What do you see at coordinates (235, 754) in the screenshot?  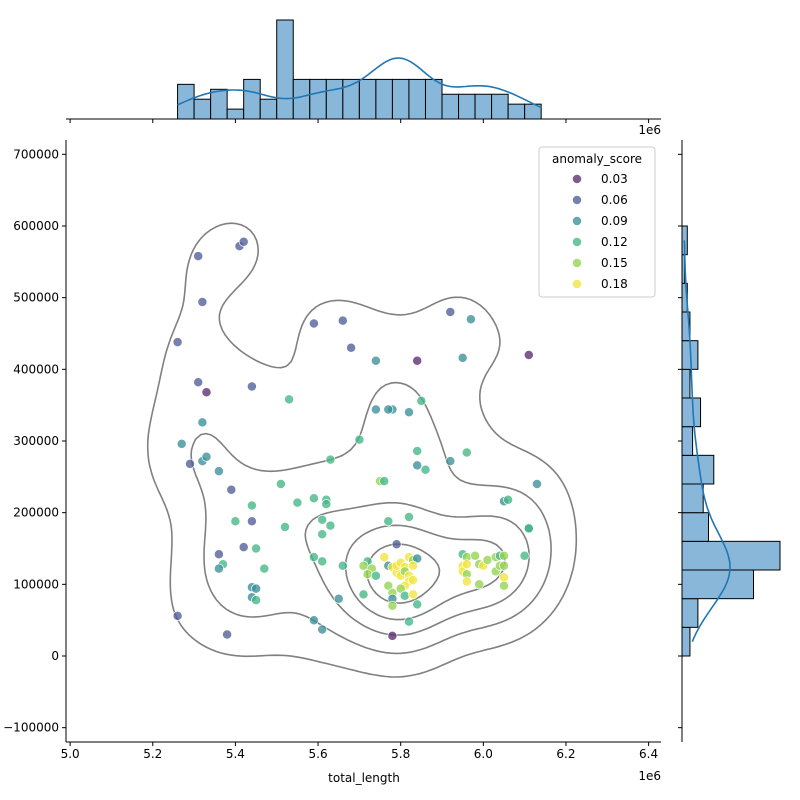 I see `x-tick-label: 5.4` at bounding box center [235, 754].